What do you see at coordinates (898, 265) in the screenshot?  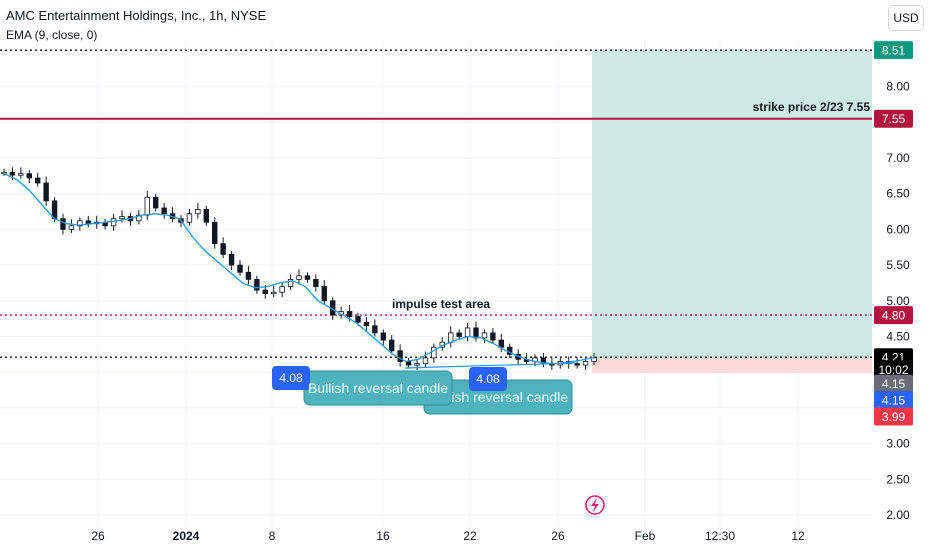 I see `y-tick-label: 5.50` at bounding box center [898, 265].